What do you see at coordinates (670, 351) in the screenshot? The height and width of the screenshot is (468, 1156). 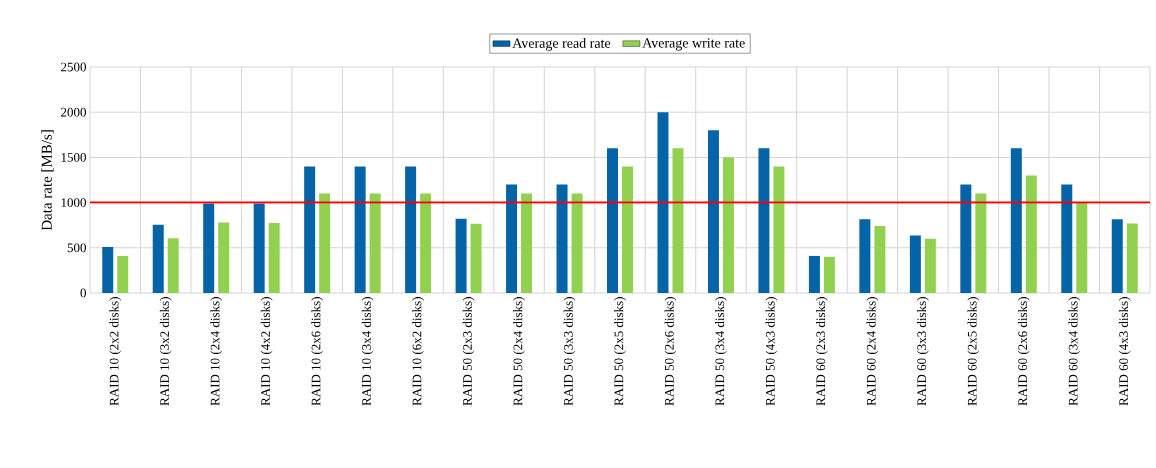 I see `x-tick-label: RAID 50 (2x6 disks)` at bounding box center [670, 351].